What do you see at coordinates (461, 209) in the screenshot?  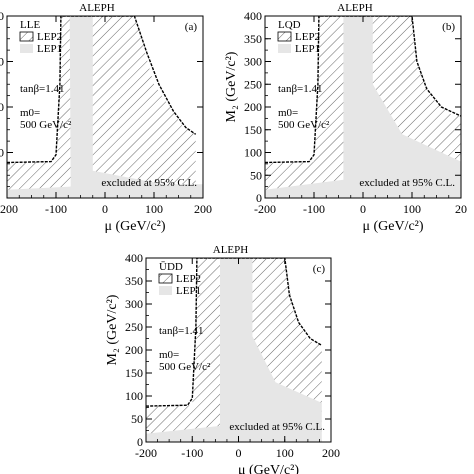 I see `x-tick-label: 20` at bounding box center [461, 209].